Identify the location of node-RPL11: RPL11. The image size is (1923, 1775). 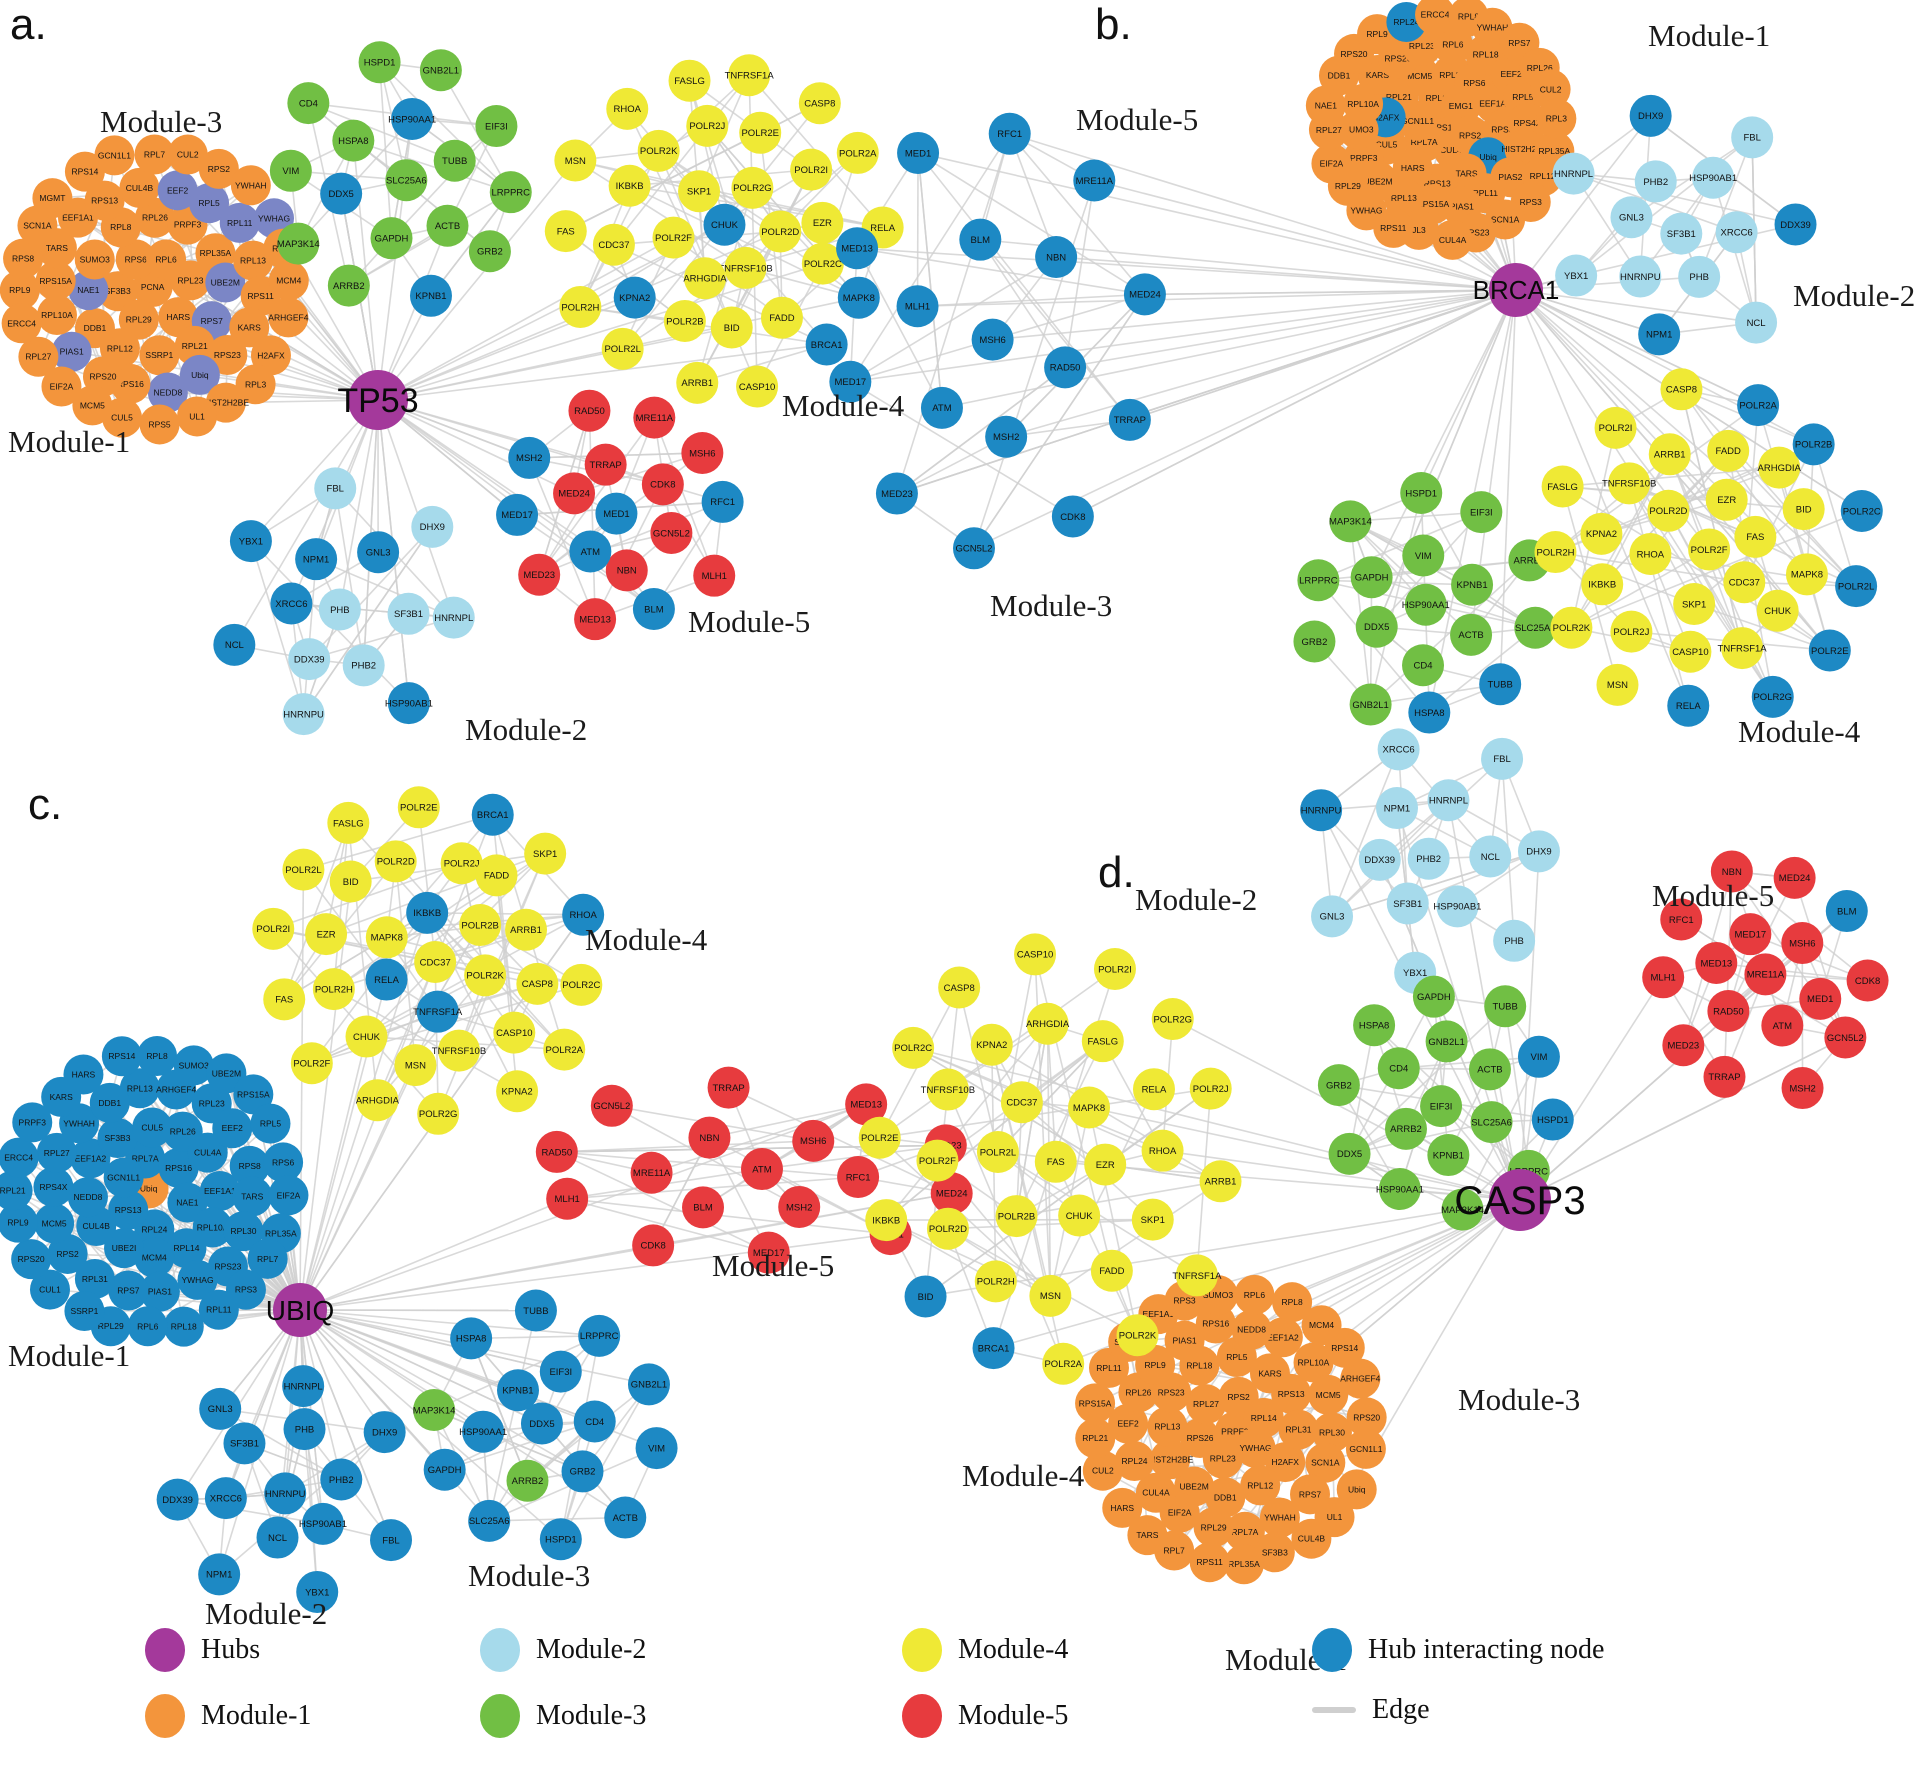
(218, 1309).